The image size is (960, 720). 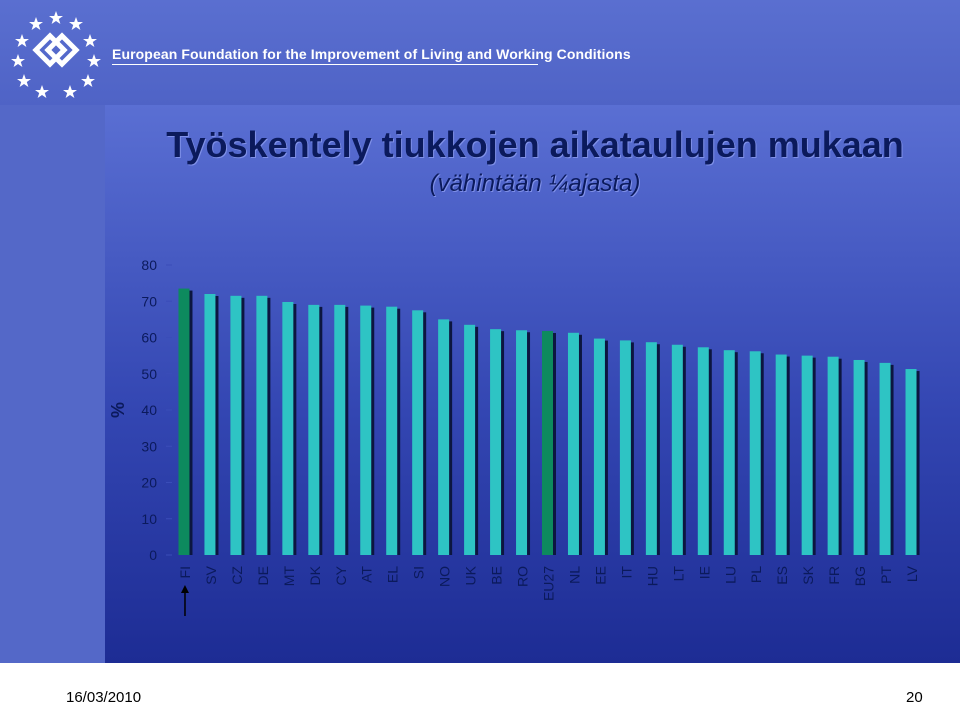 What do you see at coordinates (480, 691) in the screenshot?
I see `footer-bar` at bounding box center [480, 691].